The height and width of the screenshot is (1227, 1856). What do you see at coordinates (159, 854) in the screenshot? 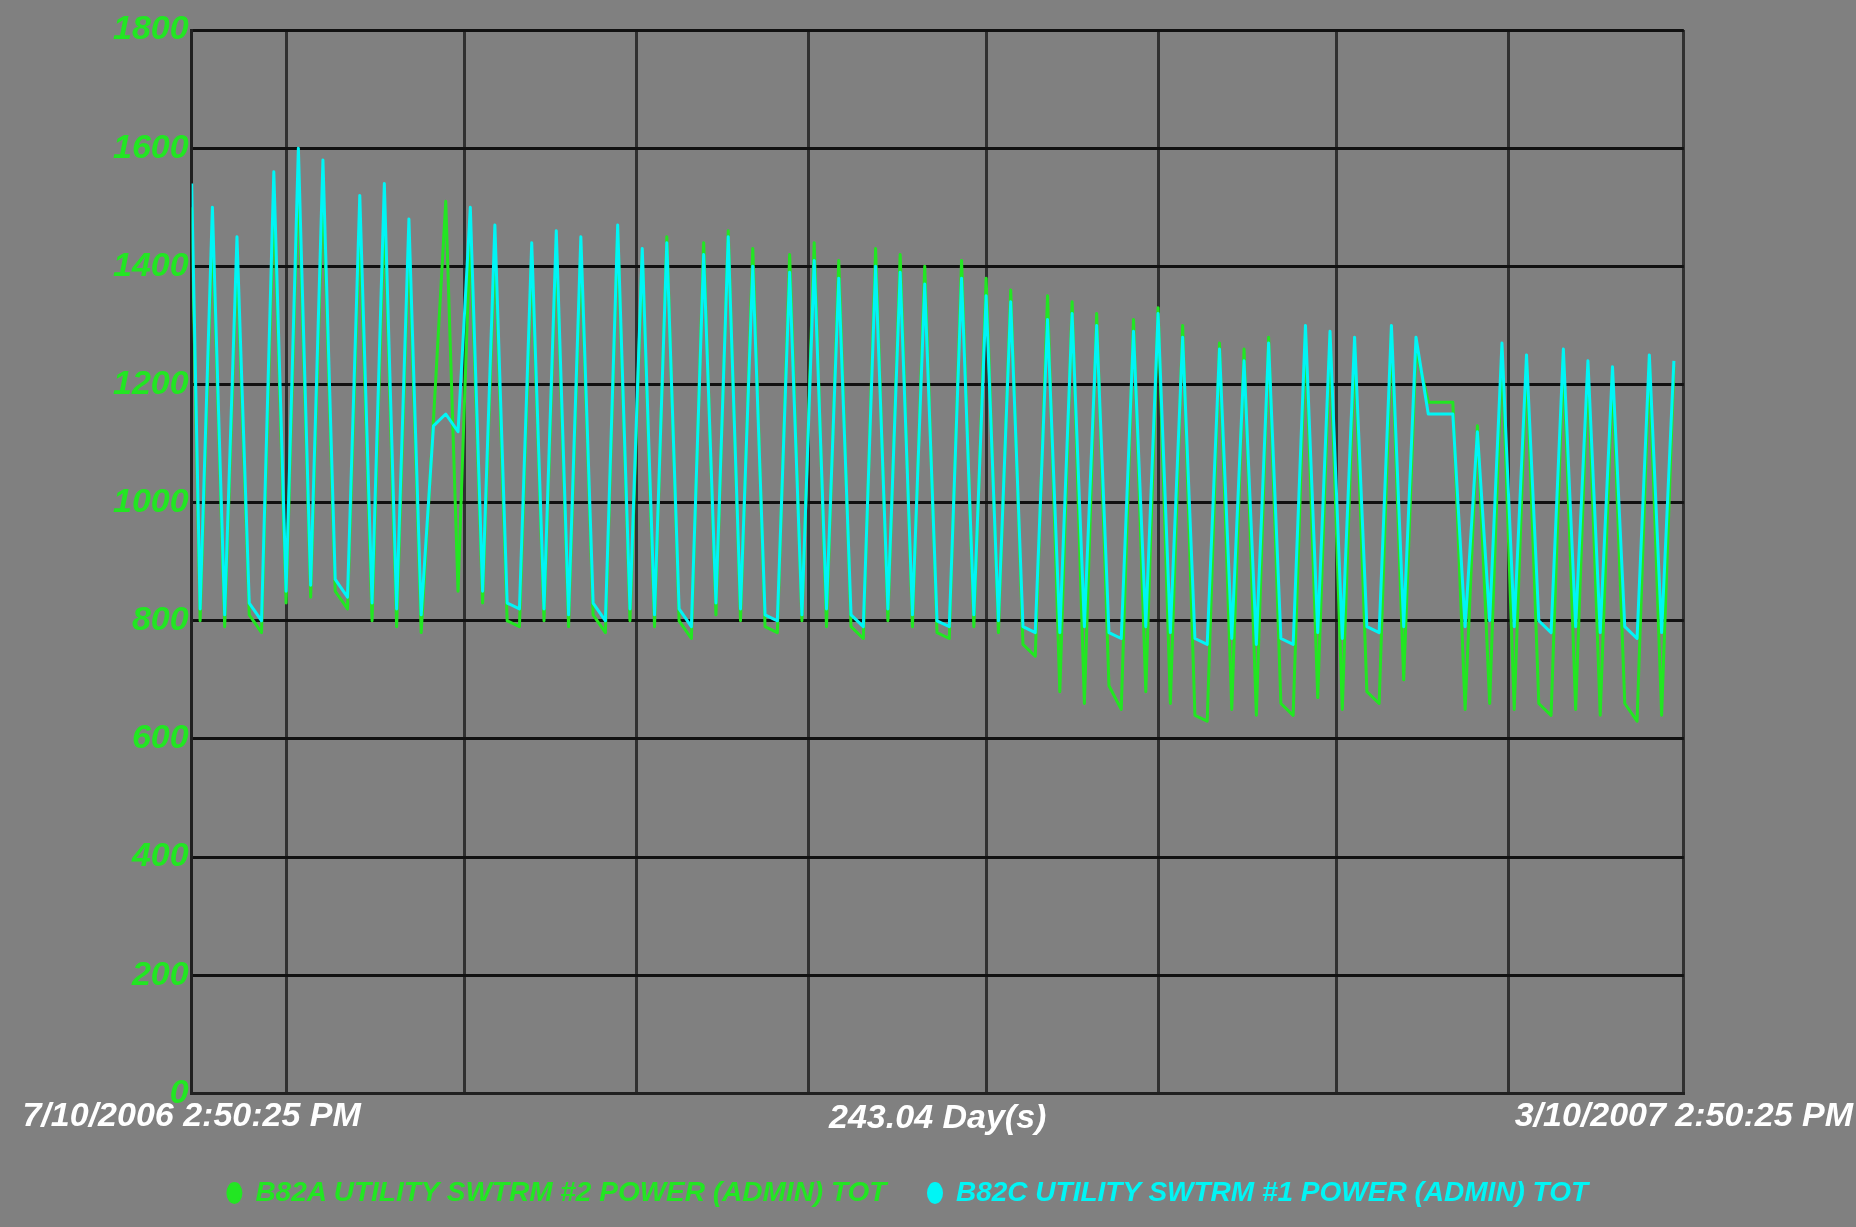
I see `y-tick-label: 400` at bounding box center [159, 854].